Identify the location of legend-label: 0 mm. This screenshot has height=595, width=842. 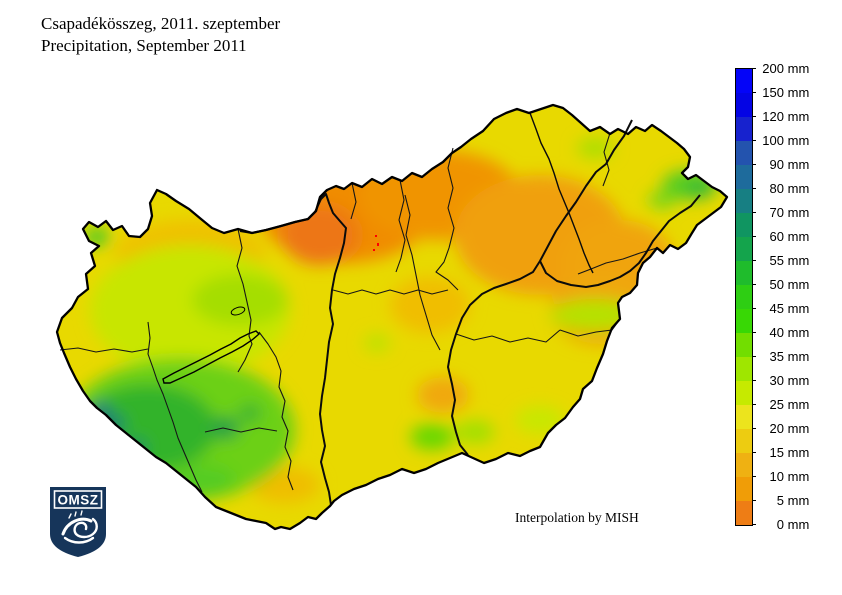
(793, 524).